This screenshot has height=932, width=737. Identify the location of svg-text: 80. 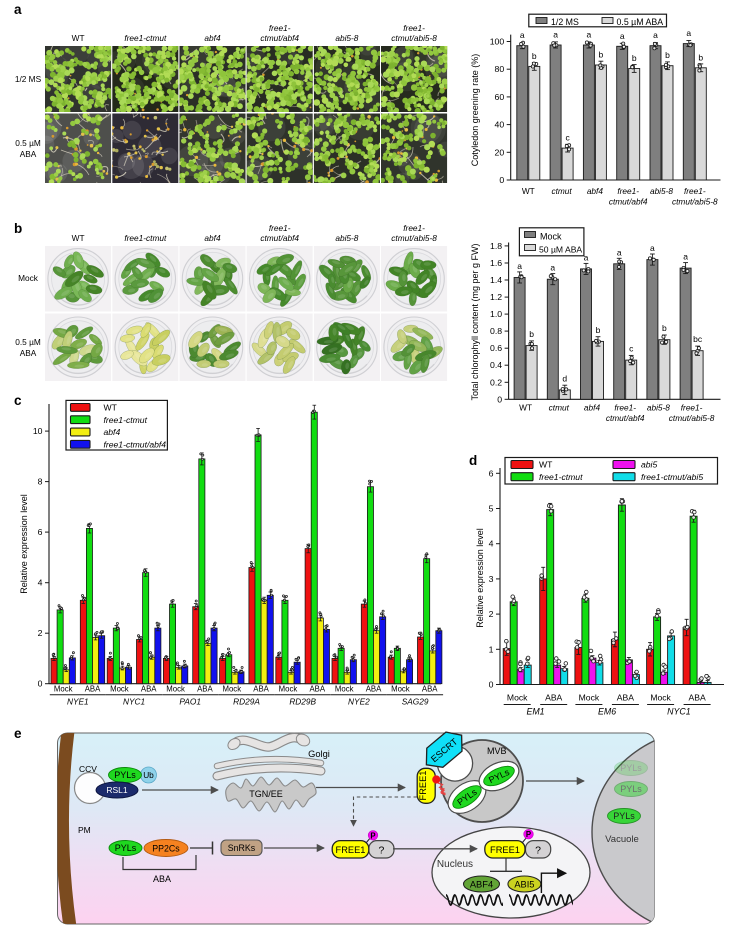
(500, 69).